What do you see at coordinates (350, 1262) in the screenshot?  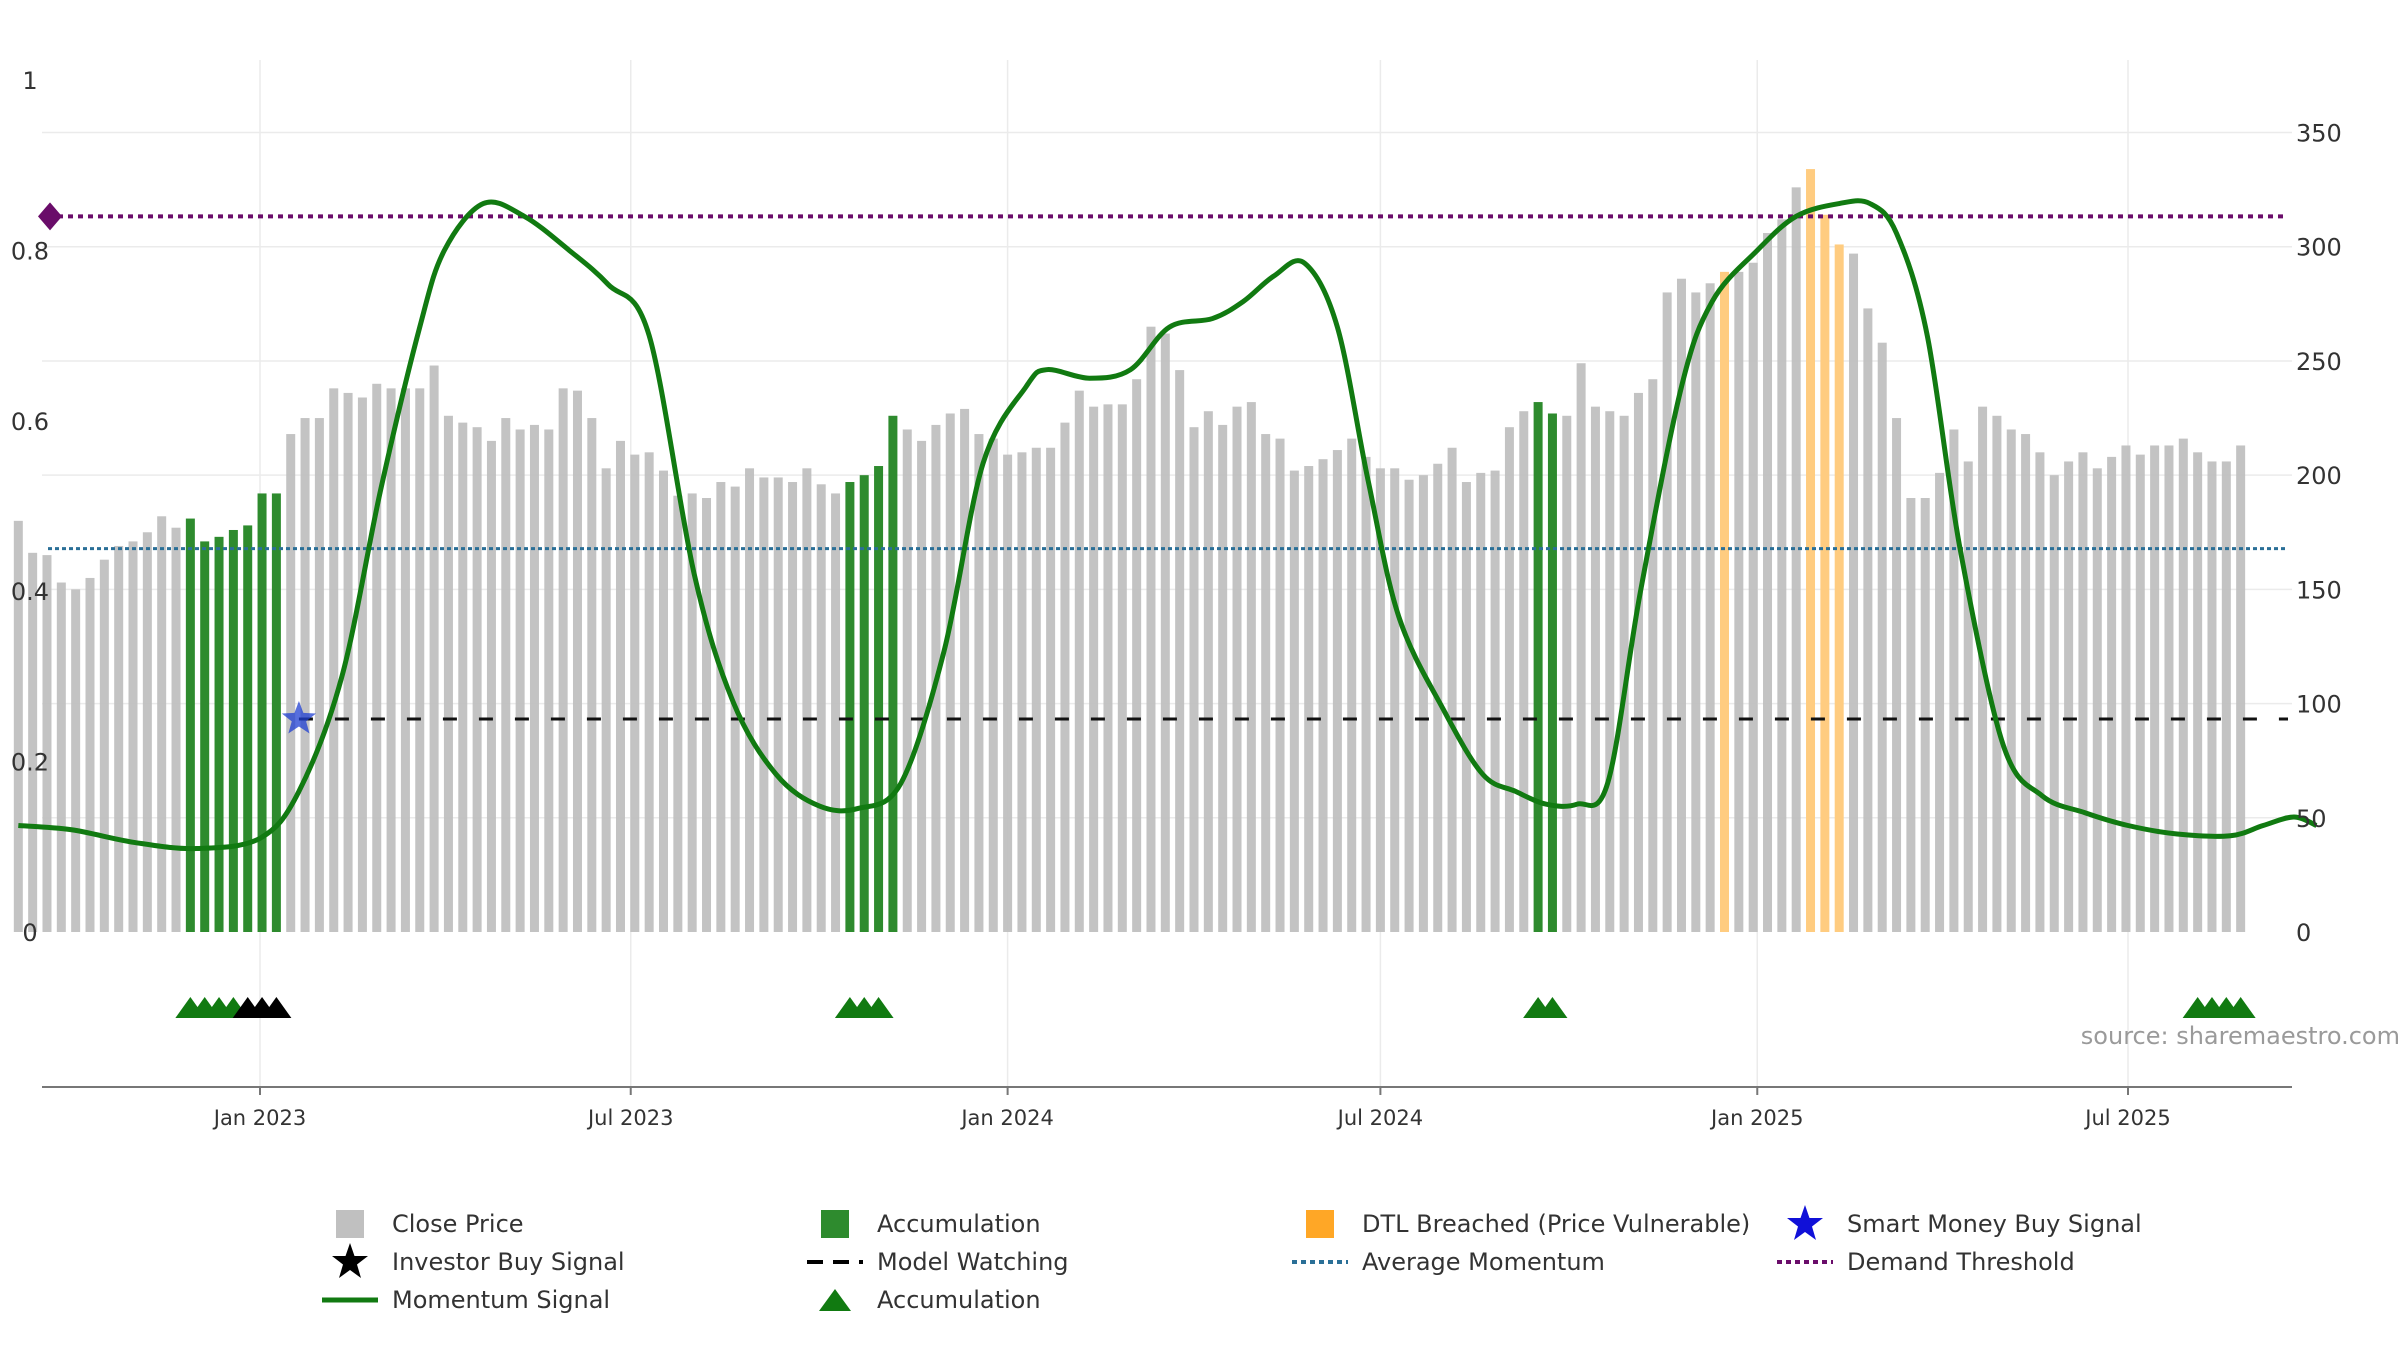 I see `star-icon` at bounding box center [350, 1262].